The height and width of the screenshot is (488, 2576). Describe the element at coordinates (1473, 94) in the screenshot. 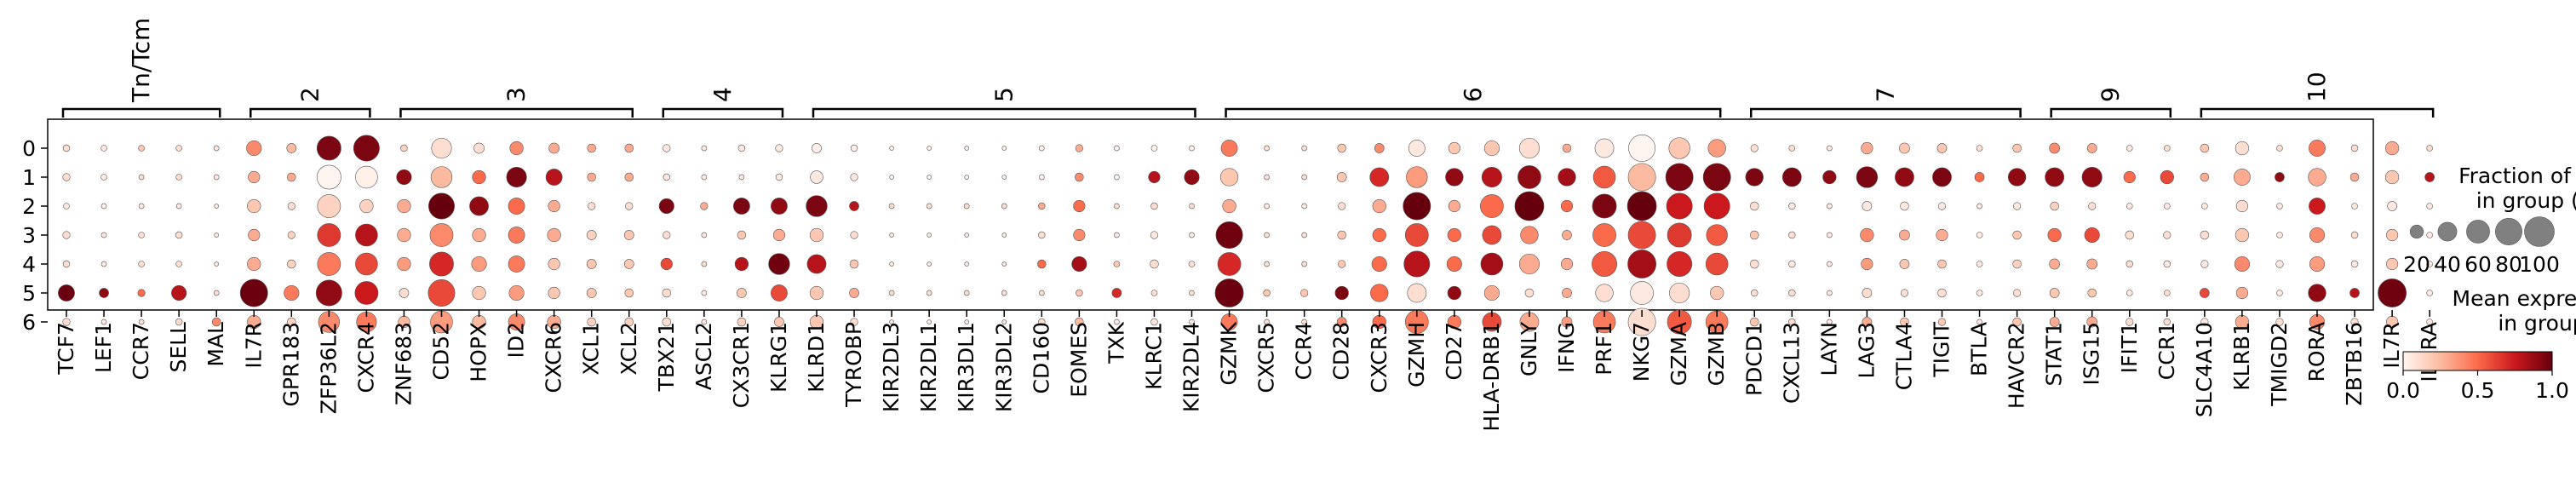

I see `gene-group-label: 6` at that location.